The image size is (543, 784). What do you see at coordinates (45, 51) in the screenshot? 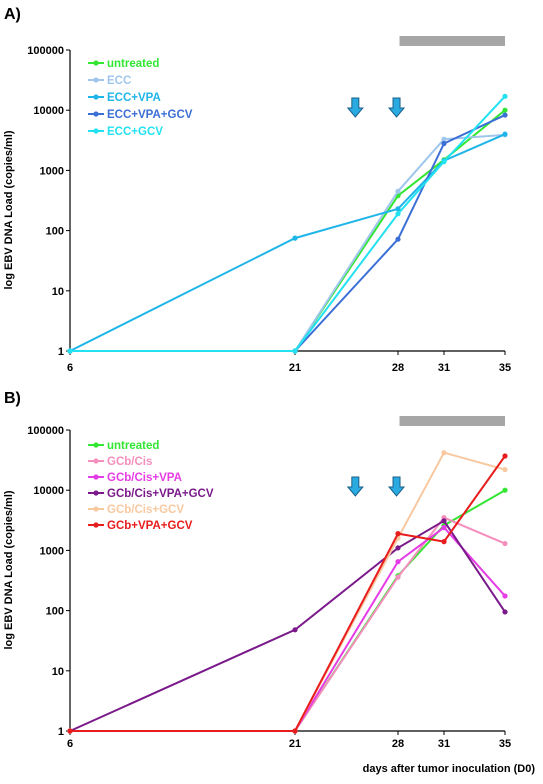
I see `panel-a-y-tick-label: 100000` at bounding box center [45, 51].